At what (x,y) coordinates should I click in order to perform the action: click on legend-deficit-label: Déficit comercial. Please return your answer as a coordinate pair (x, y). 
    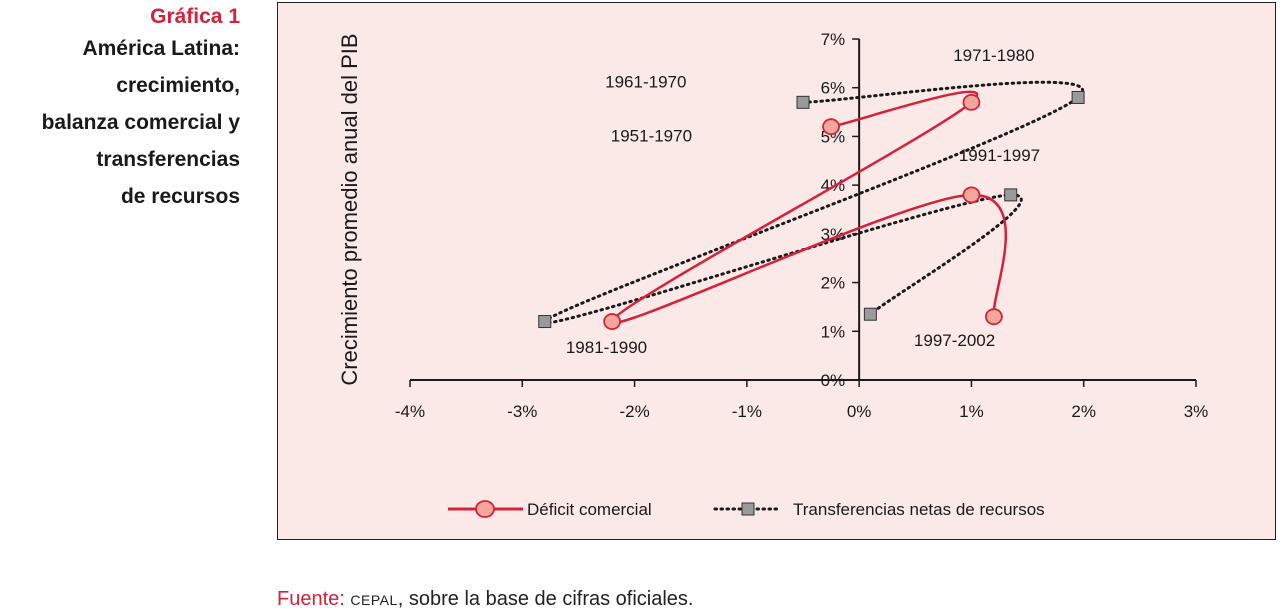
    Looking at the image, I should click on (589, 509).